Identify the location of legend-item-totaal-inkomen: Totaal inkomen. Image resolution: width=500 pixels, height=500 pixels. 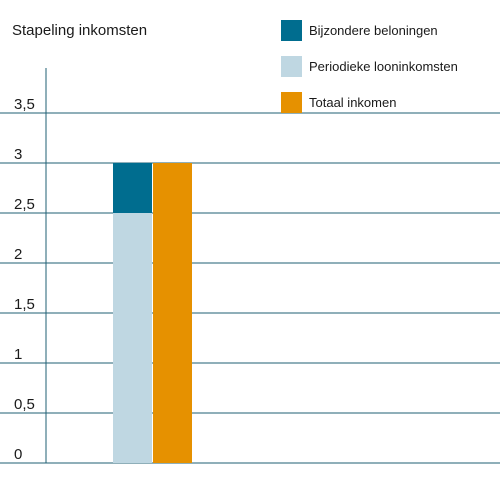
(369, 102).